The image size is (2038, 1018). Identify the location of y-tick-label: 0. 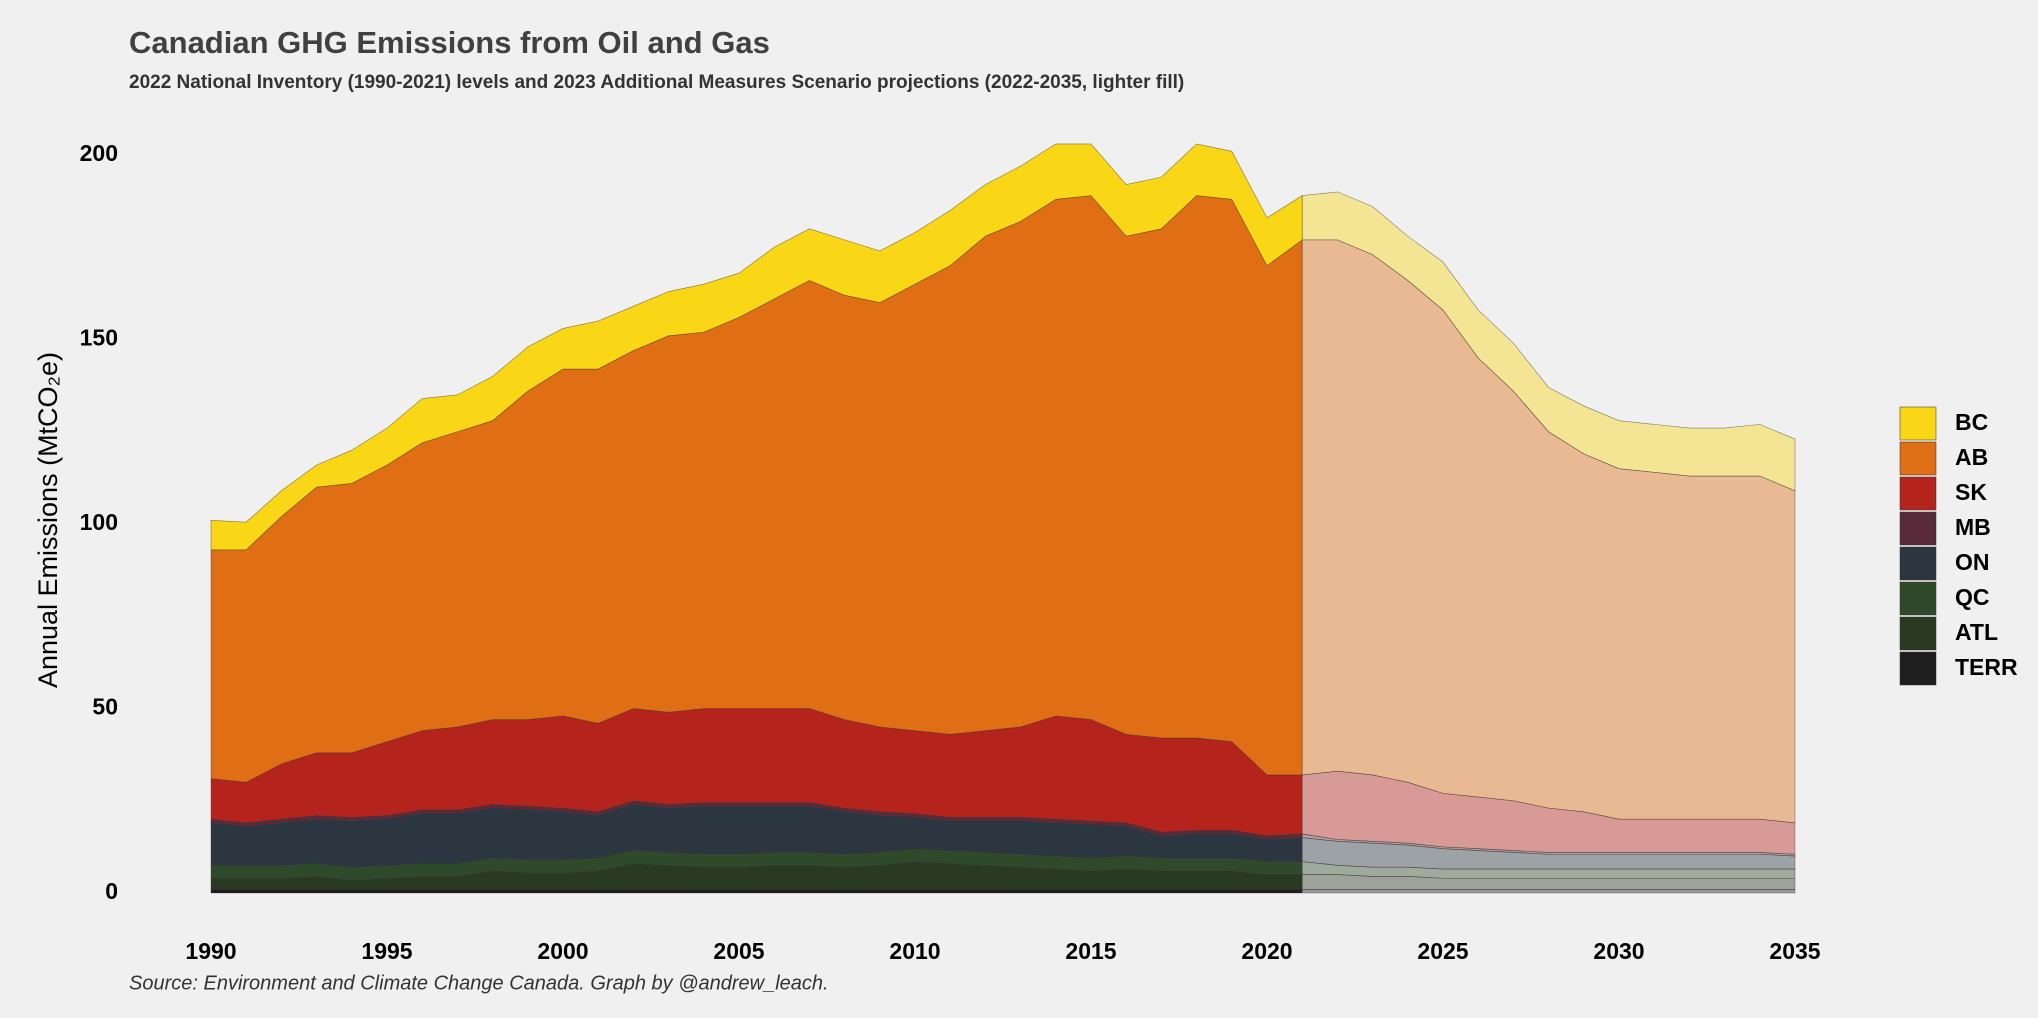
(111, 891).